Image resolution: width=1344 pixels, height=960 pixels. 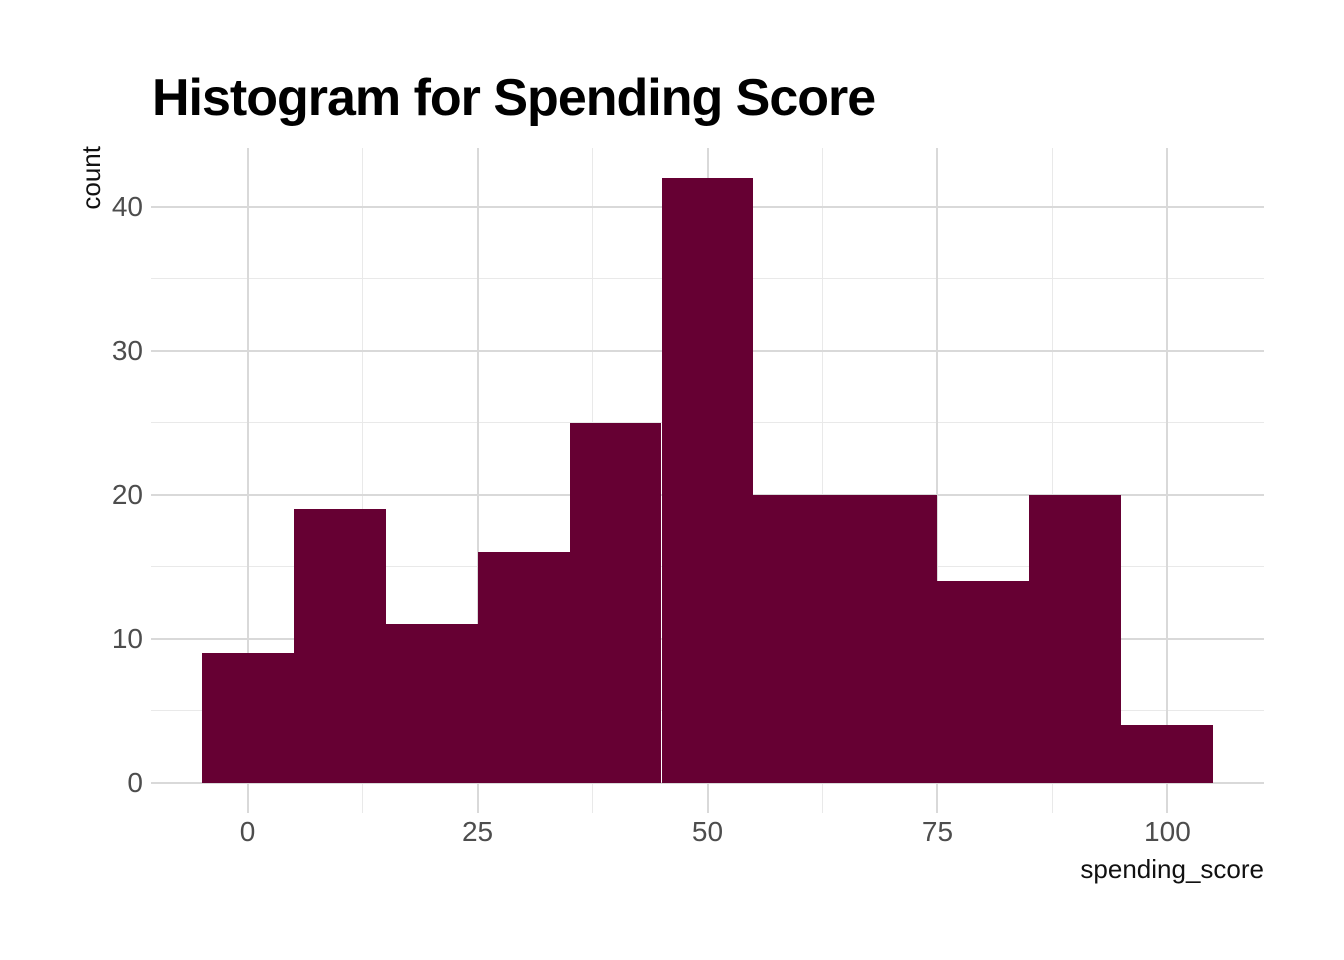 I want to click on x-axis-tick-labels: 0 25 50 75 100, so click(x=707, y=836).